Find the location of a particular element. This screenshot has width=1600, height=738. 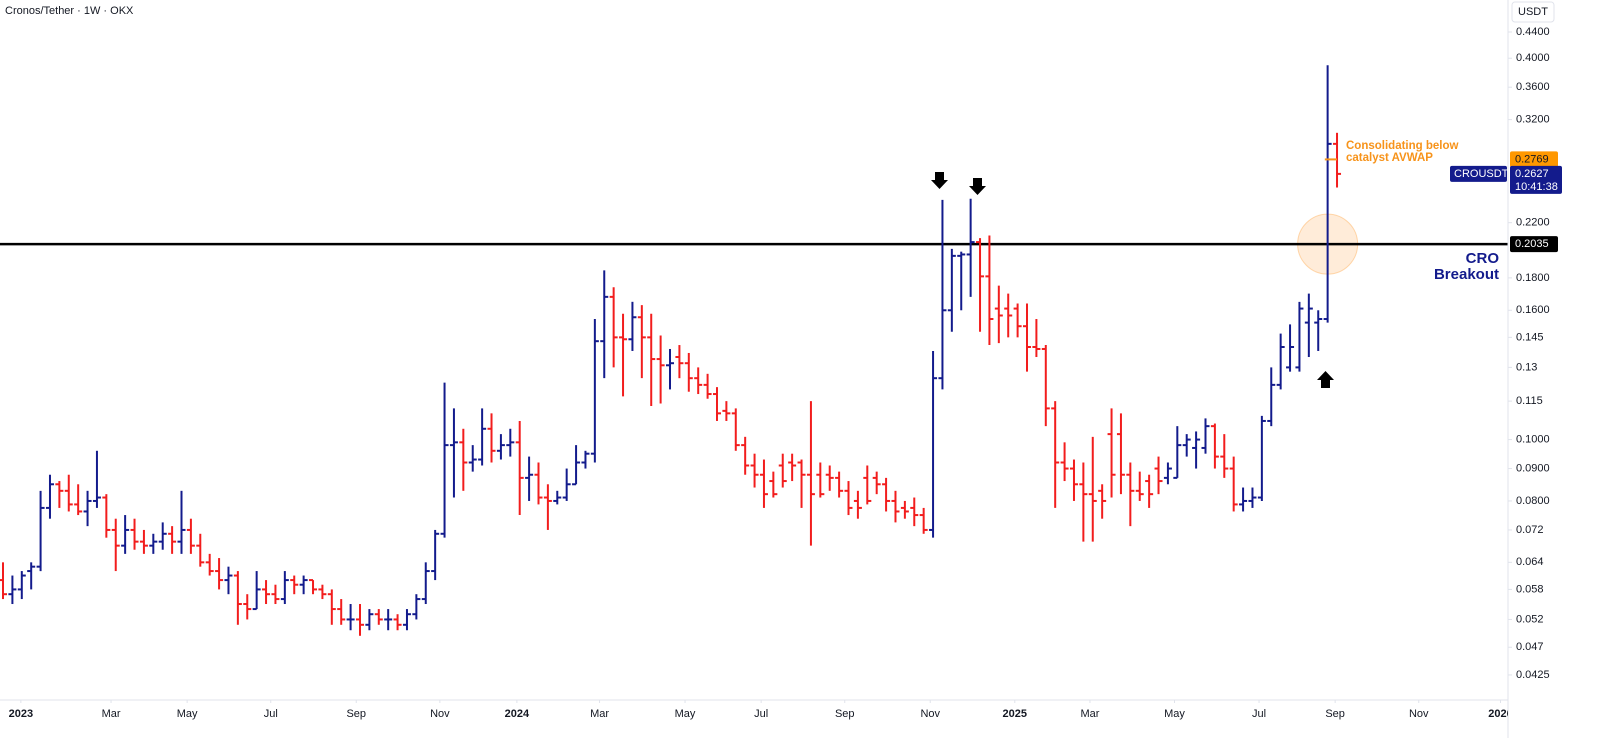

level-price-box is located at coordinates (1534, 244).